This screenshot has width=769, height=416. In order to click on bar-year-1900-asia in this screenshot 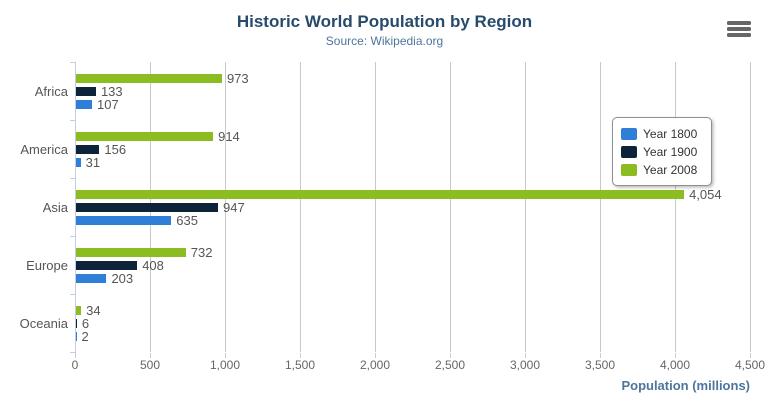, I will do `click(147, 207)`.